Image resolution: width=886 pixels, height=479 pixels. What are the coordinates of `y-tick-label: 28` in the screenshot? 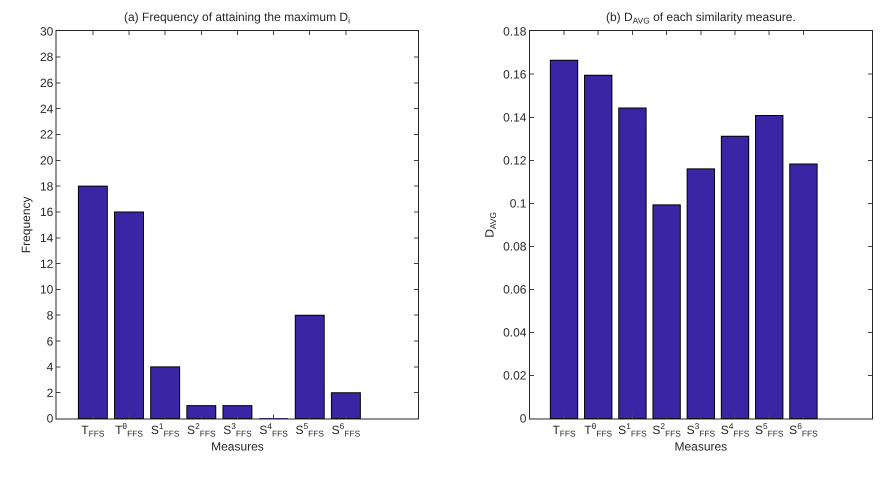 It's located at (47, 57).